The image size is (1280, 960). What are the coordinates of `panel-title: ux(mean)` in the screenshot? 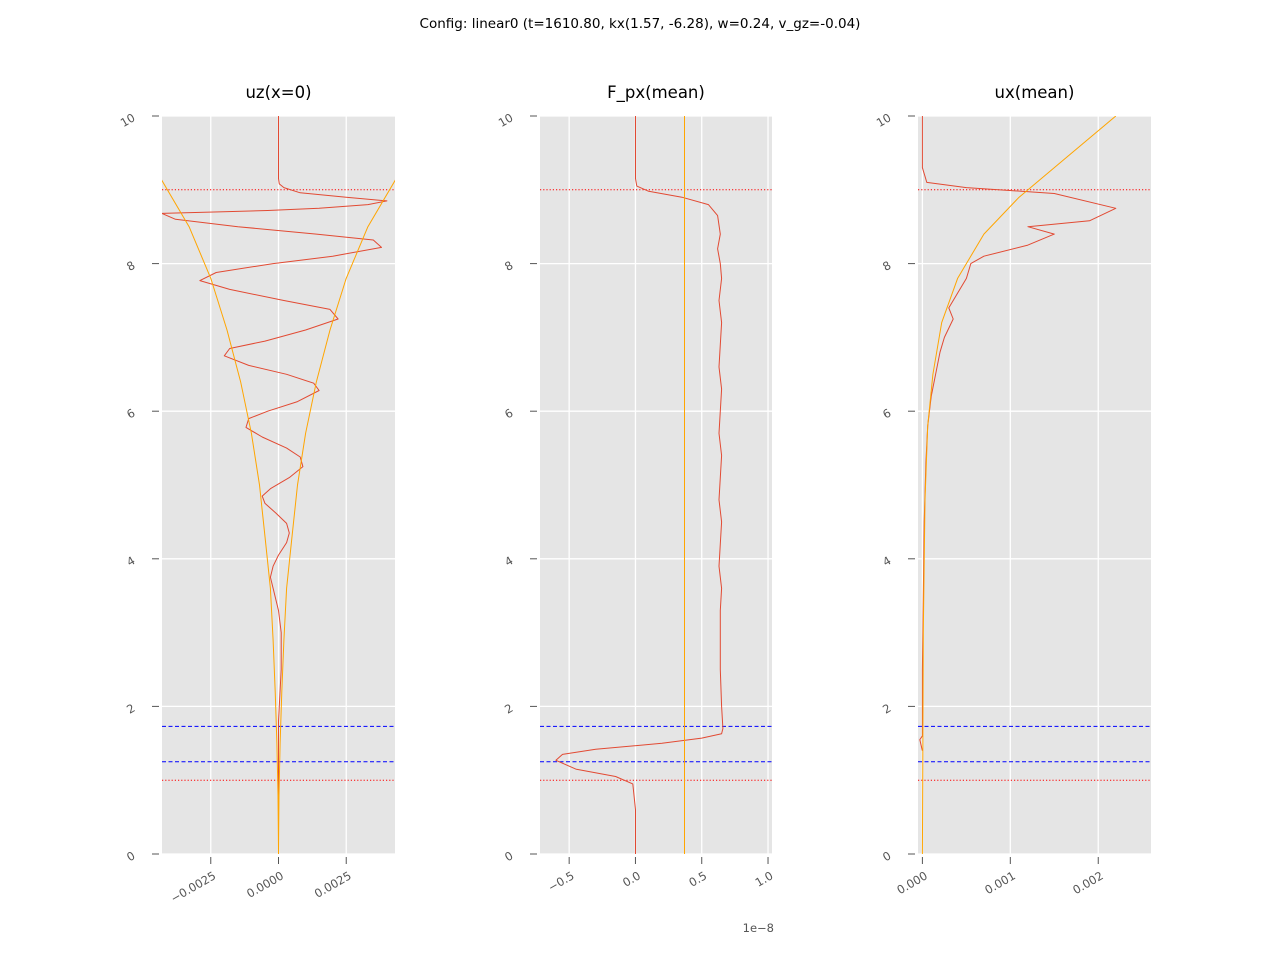 It's located at (1035, 92).